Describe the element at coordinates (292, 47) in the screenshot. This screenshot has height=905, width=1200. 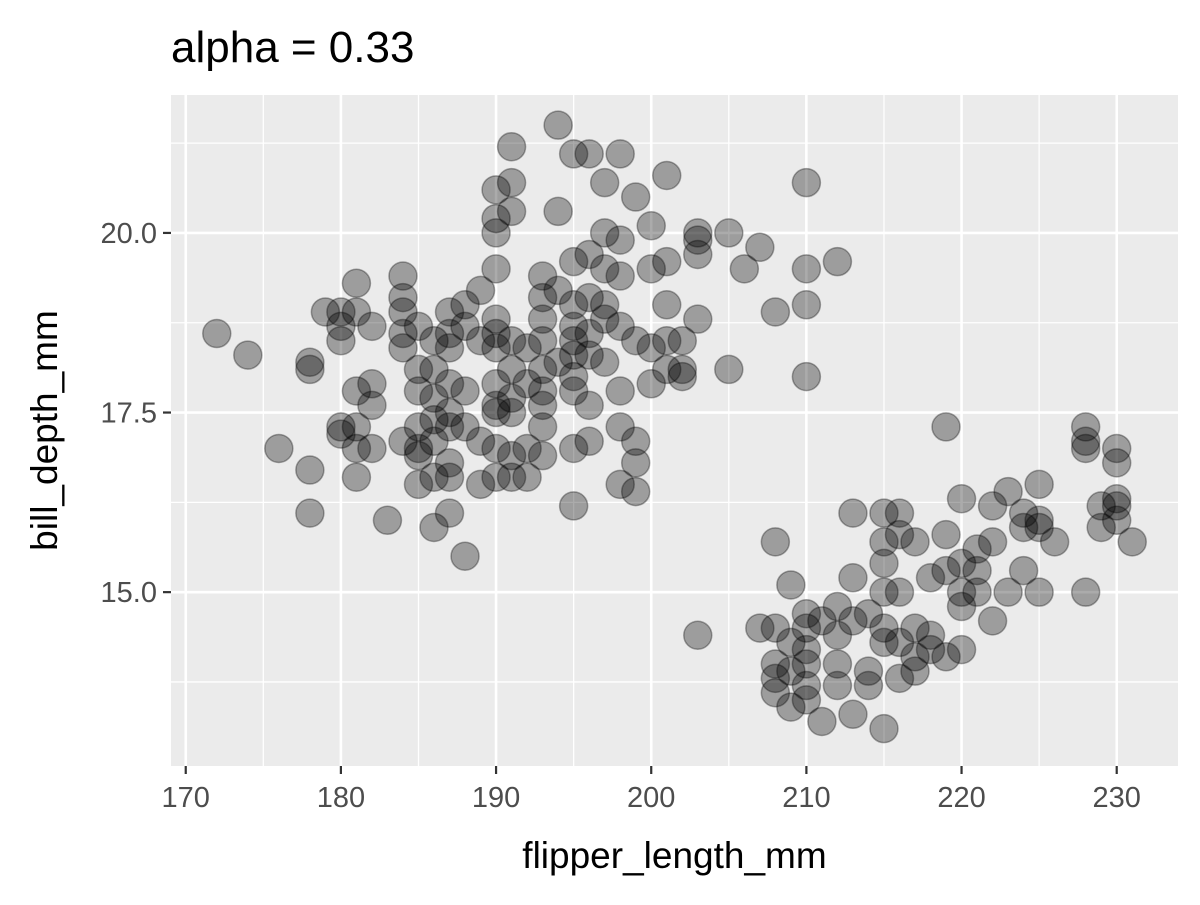
I see `chart-title: alpha = 0.33` at that location.